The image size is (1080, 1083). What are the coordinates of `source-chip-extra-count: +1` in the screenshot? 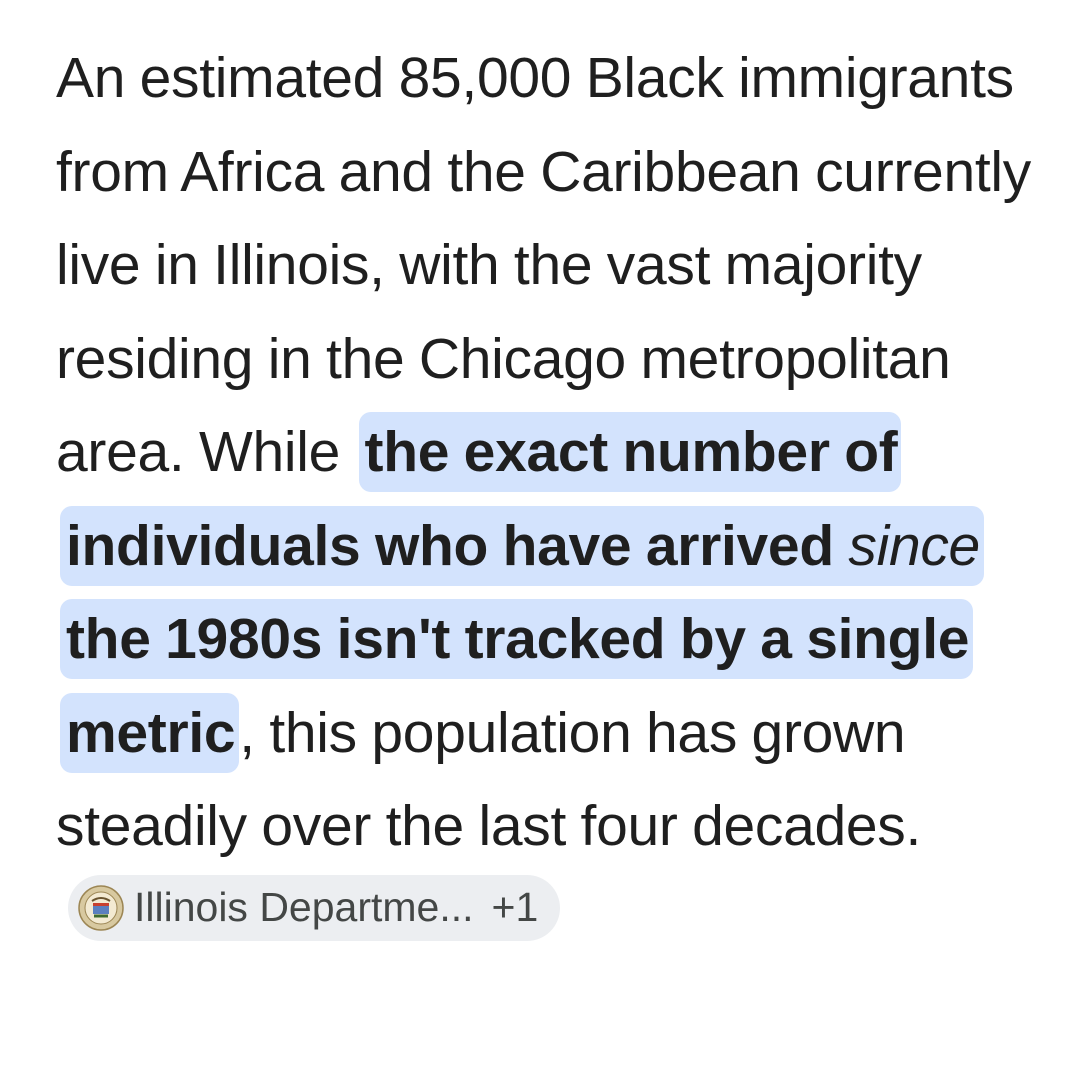 It's located at (515, 906).